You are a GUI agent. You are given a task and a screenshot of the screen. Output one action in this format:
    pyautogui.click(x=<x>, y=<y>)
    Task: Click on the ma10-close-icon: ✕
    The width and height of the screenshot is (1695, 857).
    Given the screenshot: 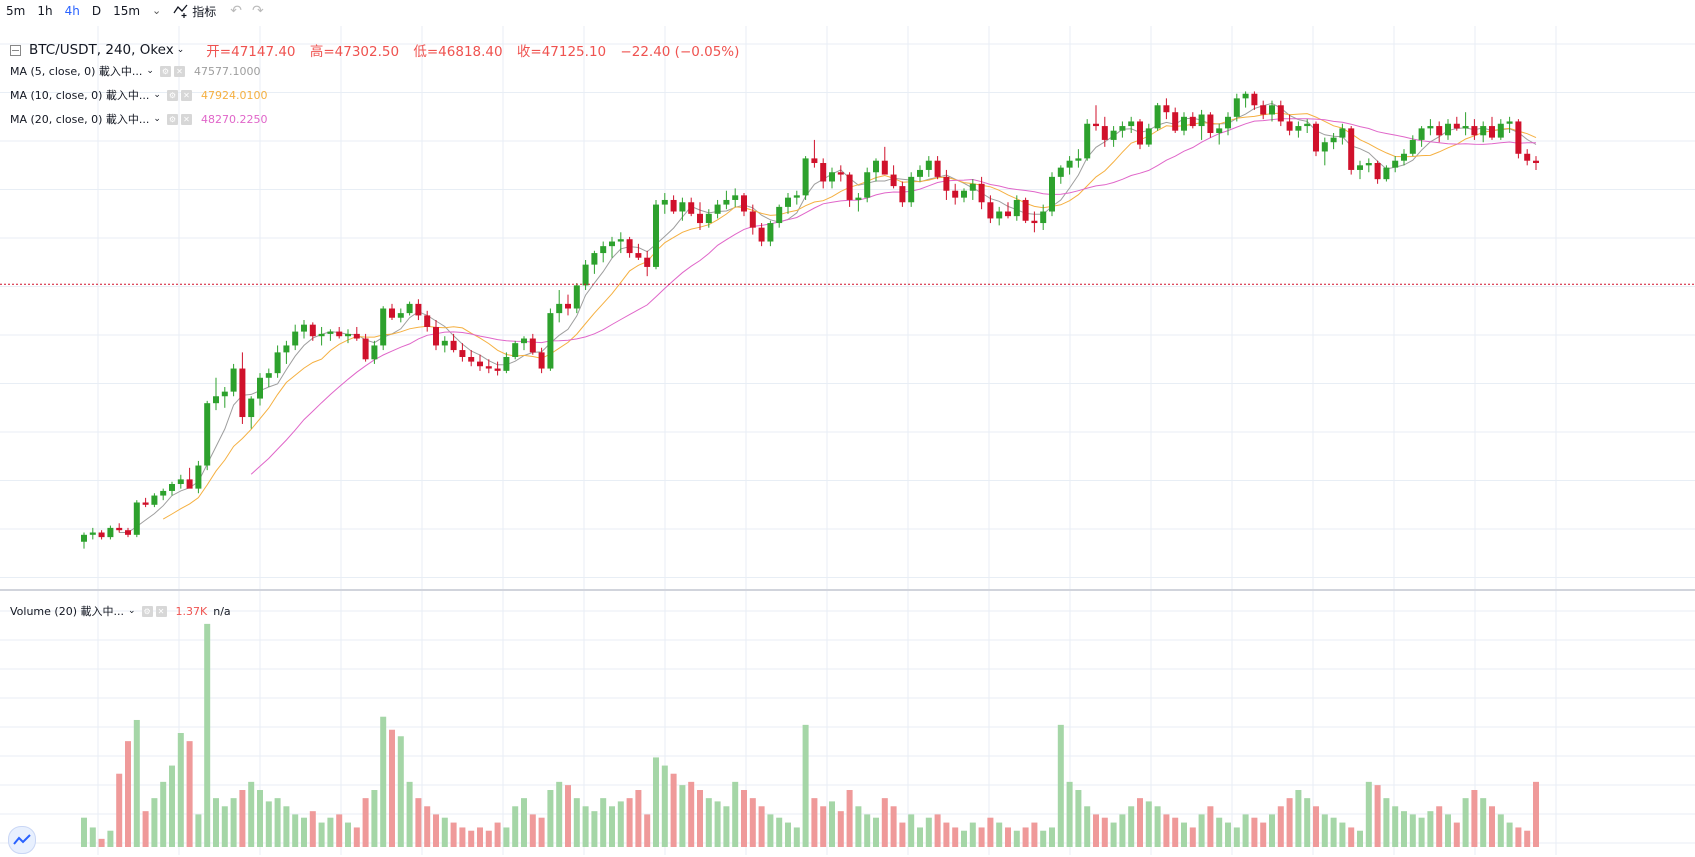 What is the action you would take?
    pyautogui.click(x=186, y=95)
    